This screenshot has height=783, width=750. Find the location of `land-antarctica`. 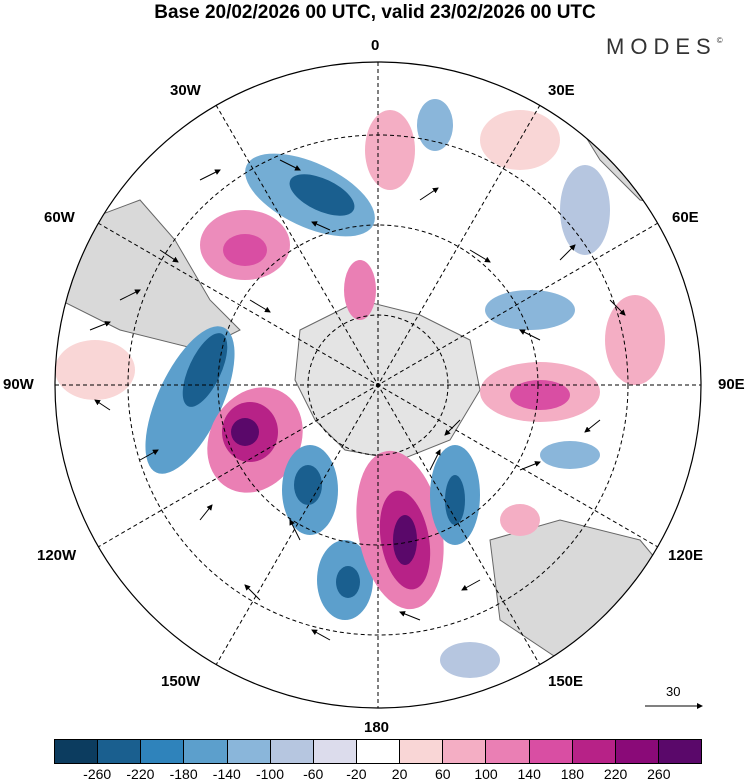

land-antarctica is located at coordinates (387, 380).